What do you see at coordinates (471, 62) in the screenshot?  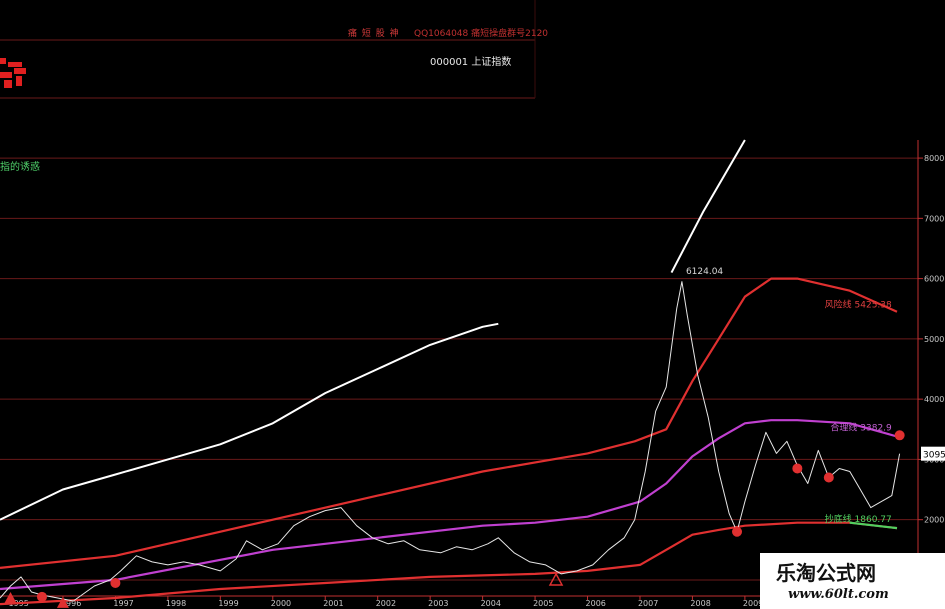 I see `symbol-label: 000001 上证指数` at bounding box center [471, 62].